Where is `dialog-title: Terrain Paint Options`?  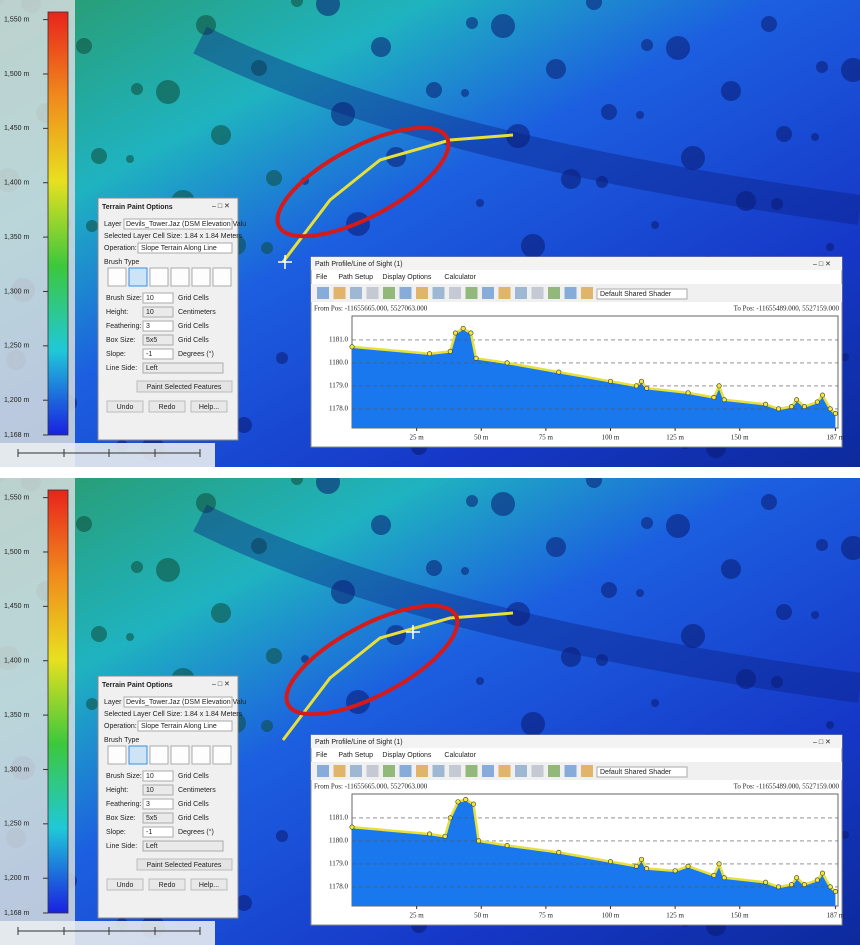
dialog-title: Terrain Paint Options is located at coordinates (137, 207).